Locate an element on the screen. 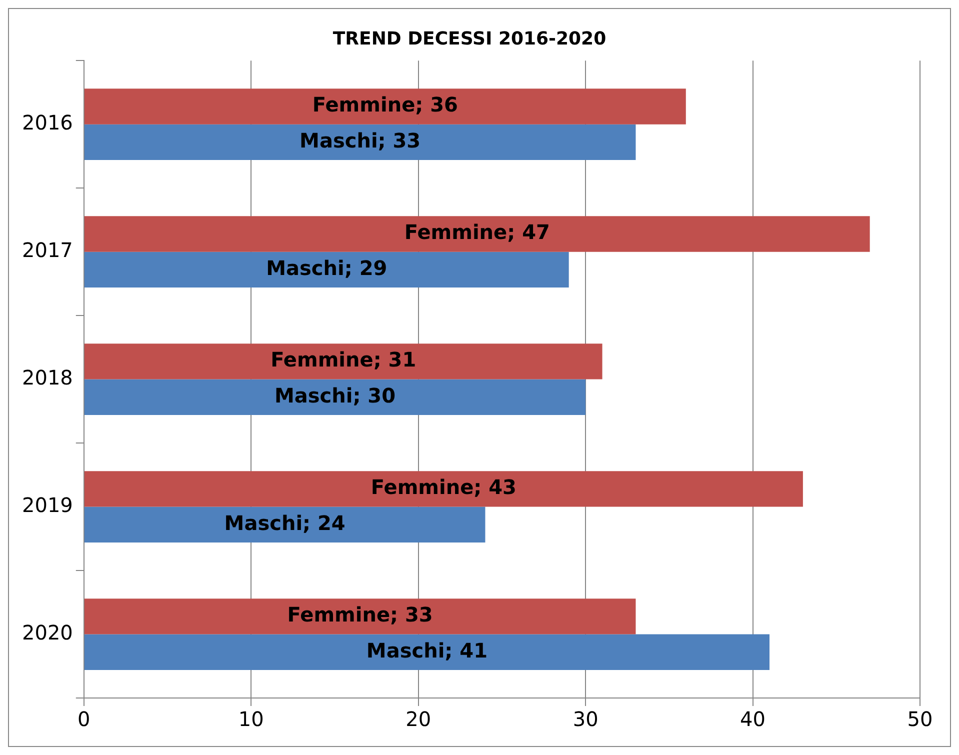 Image resolution: width=959 pixels, height=755 pixels. data-label: Femmine; 43 is located at coordinates (443, 487).